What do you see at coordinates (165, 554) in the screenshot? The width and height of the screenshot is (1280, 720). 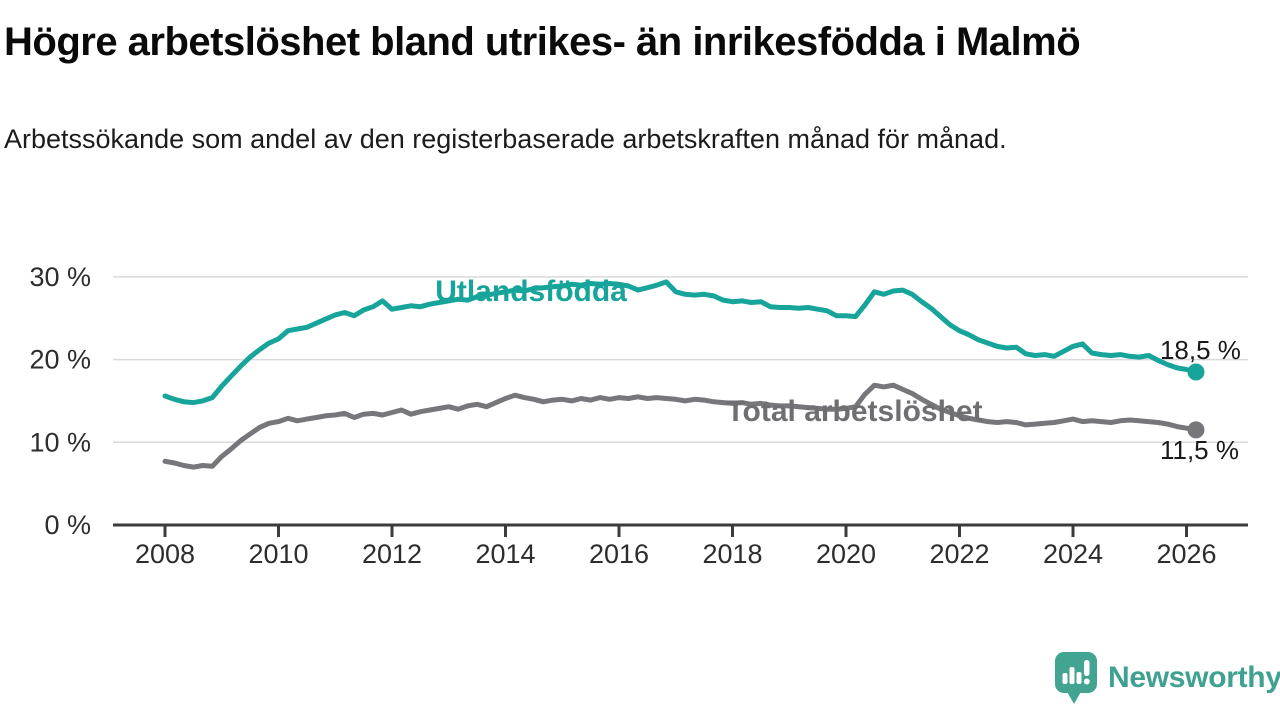 I see `x-axis-tick-label: 2008` at bounding box center [165, 554].